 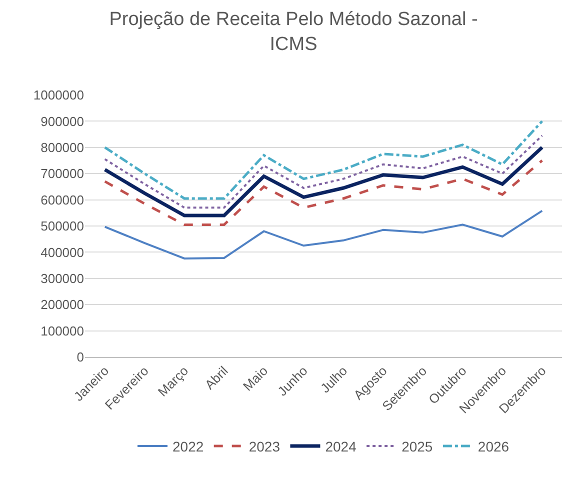 What do you see at coordinates (341, 446) in the screenshot?
I see `legend-label: 2024` at bounding box center [341, 446].